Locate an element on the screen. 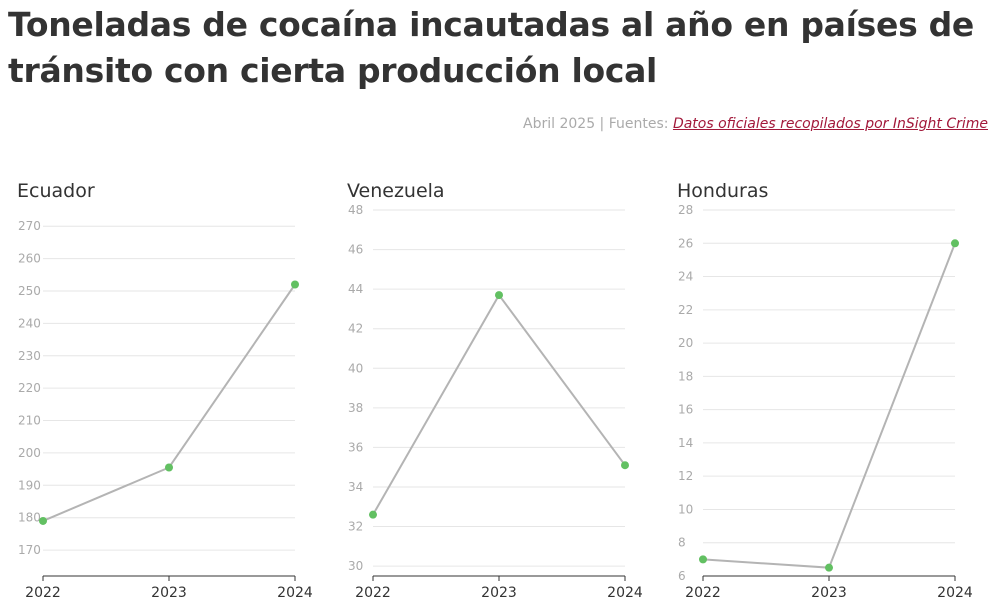  y-tick-label: 32 is located at coordinates (355, 527).